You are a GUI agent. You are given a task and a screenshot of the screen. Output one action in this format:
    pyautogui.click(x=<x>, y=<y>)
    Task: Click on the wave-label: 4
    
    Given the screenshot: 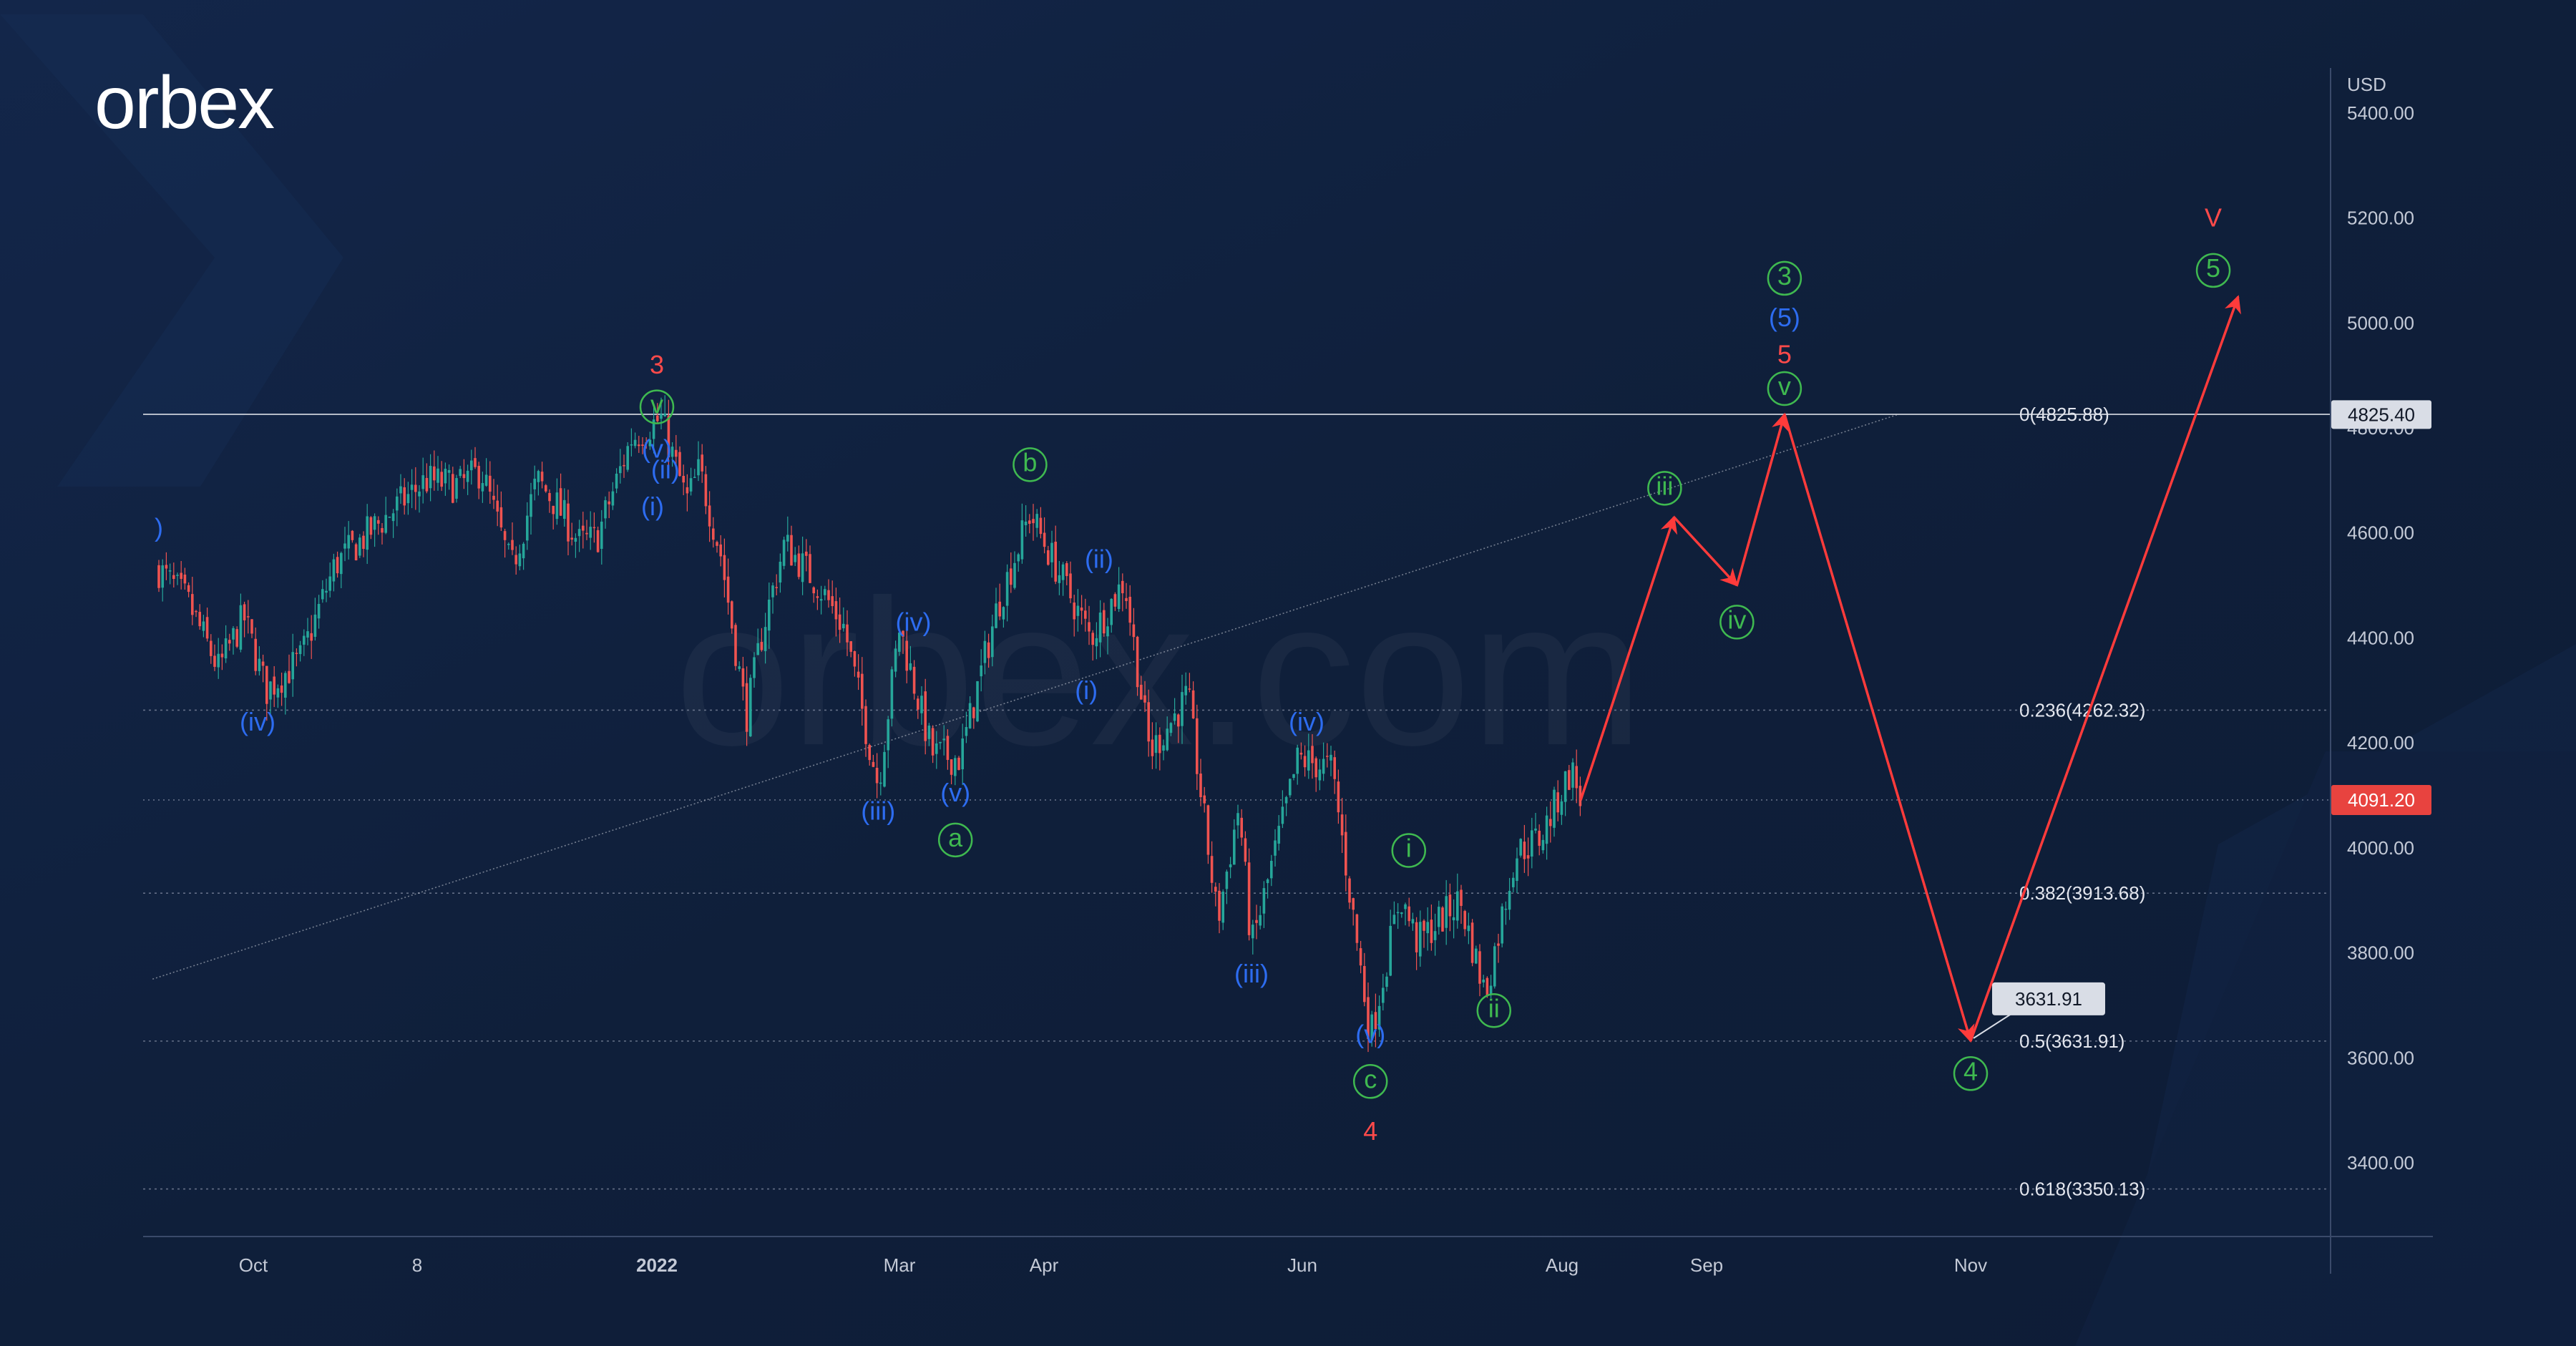 What is the action you would take?
    pyautogui.click(x=1370, y=1131)
    